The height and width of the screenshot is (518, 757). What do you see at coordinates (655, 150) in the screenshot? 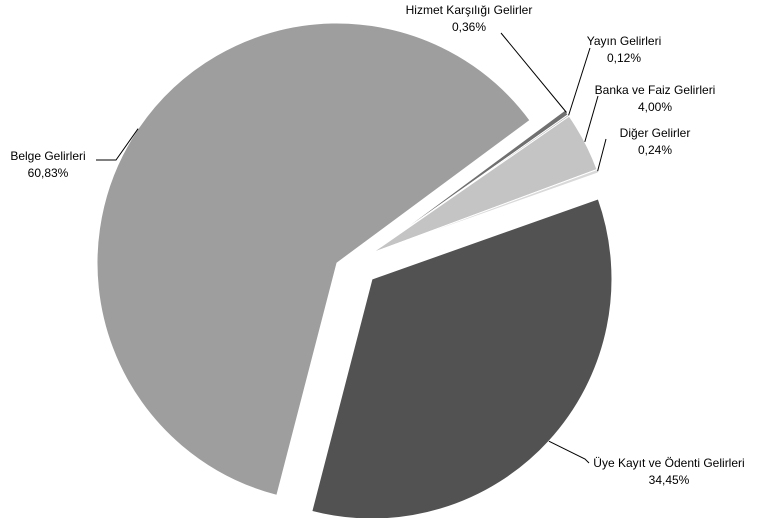
I see `slice-value-label: 0,24%` at bounding box center [655, 150].